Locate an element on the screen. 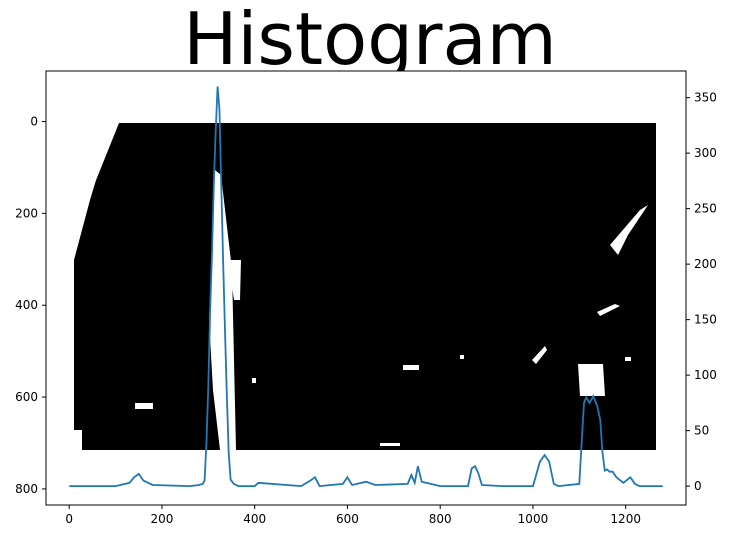 This screenshot has height=537, width=732. y-left-tick-label: 0 is located at coordinates (34, 122).